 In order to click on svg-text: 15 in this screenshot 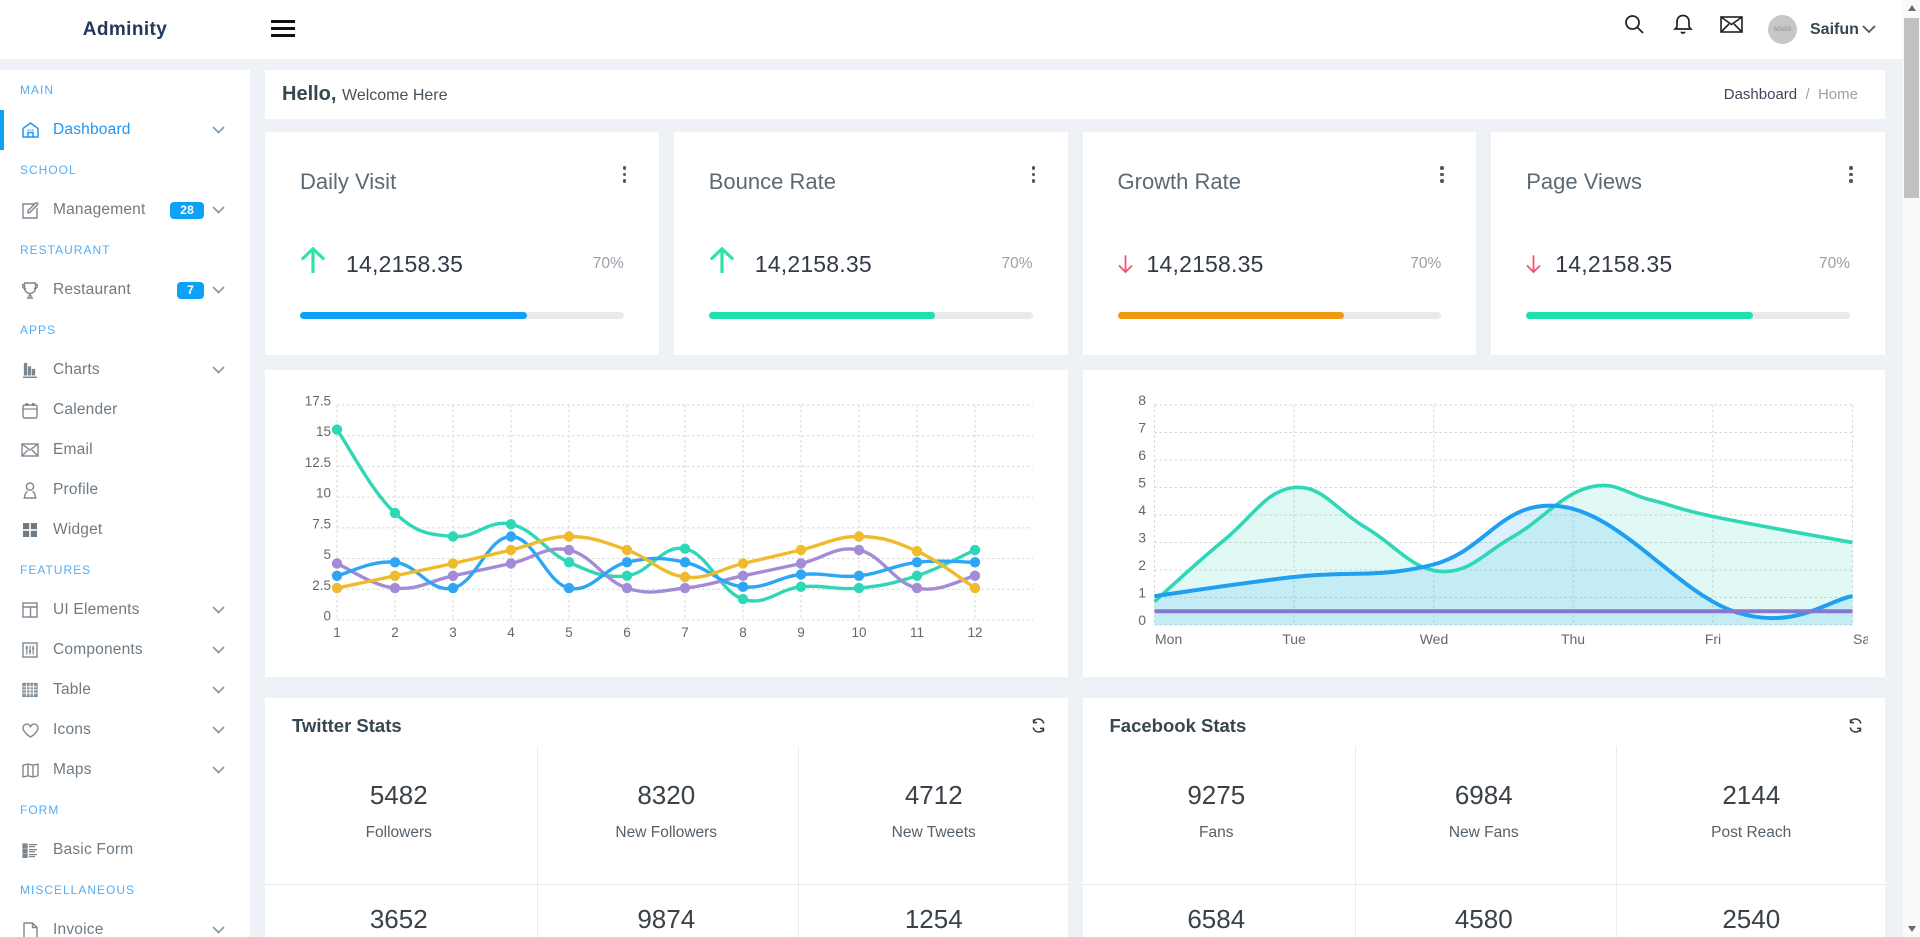, I will do `click(323, 431)`.